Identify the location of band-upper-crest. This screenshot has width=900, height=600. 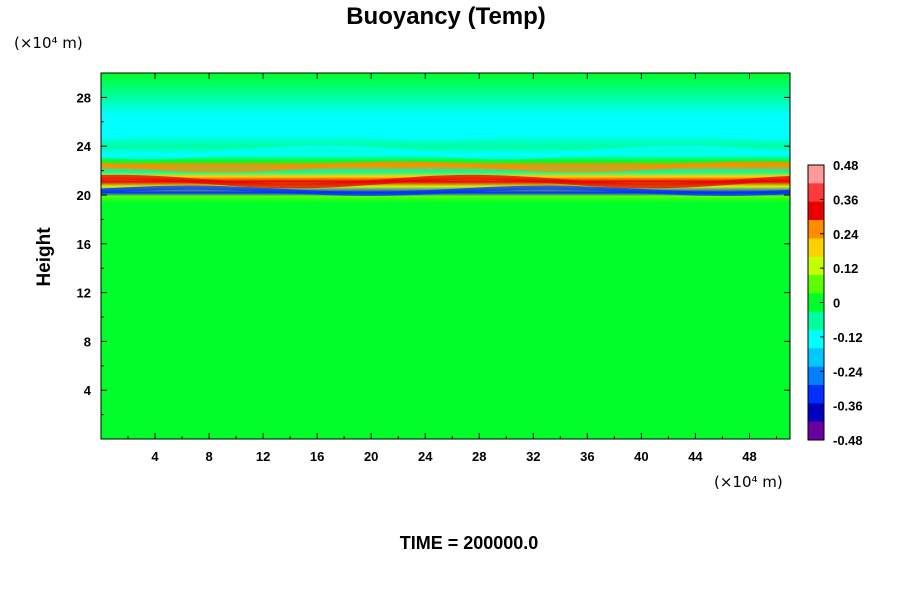
(445, 167).